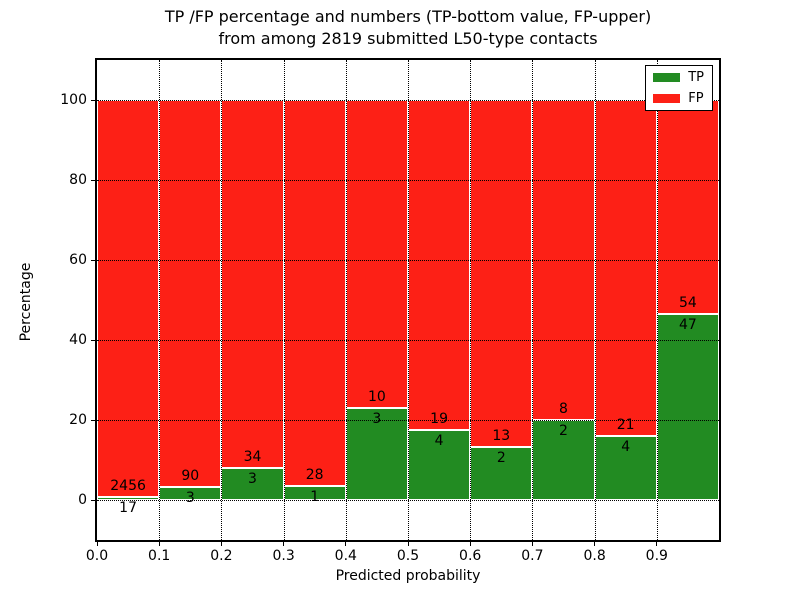 This screenshot has width=800, height=600. I want to click on legend: TP FP, so click(679, 88).